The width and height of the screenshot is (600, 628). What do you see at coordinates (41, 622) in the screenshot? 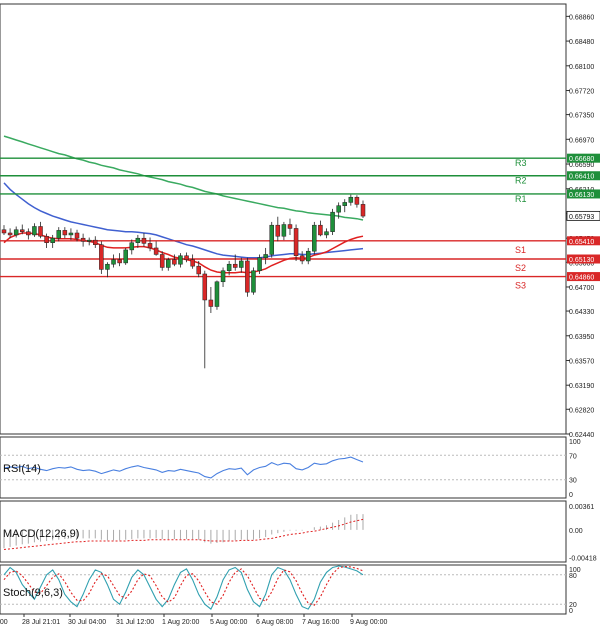
I see `x-tick-label: 28 Jul 21:01` at bounding box center [41, 622].